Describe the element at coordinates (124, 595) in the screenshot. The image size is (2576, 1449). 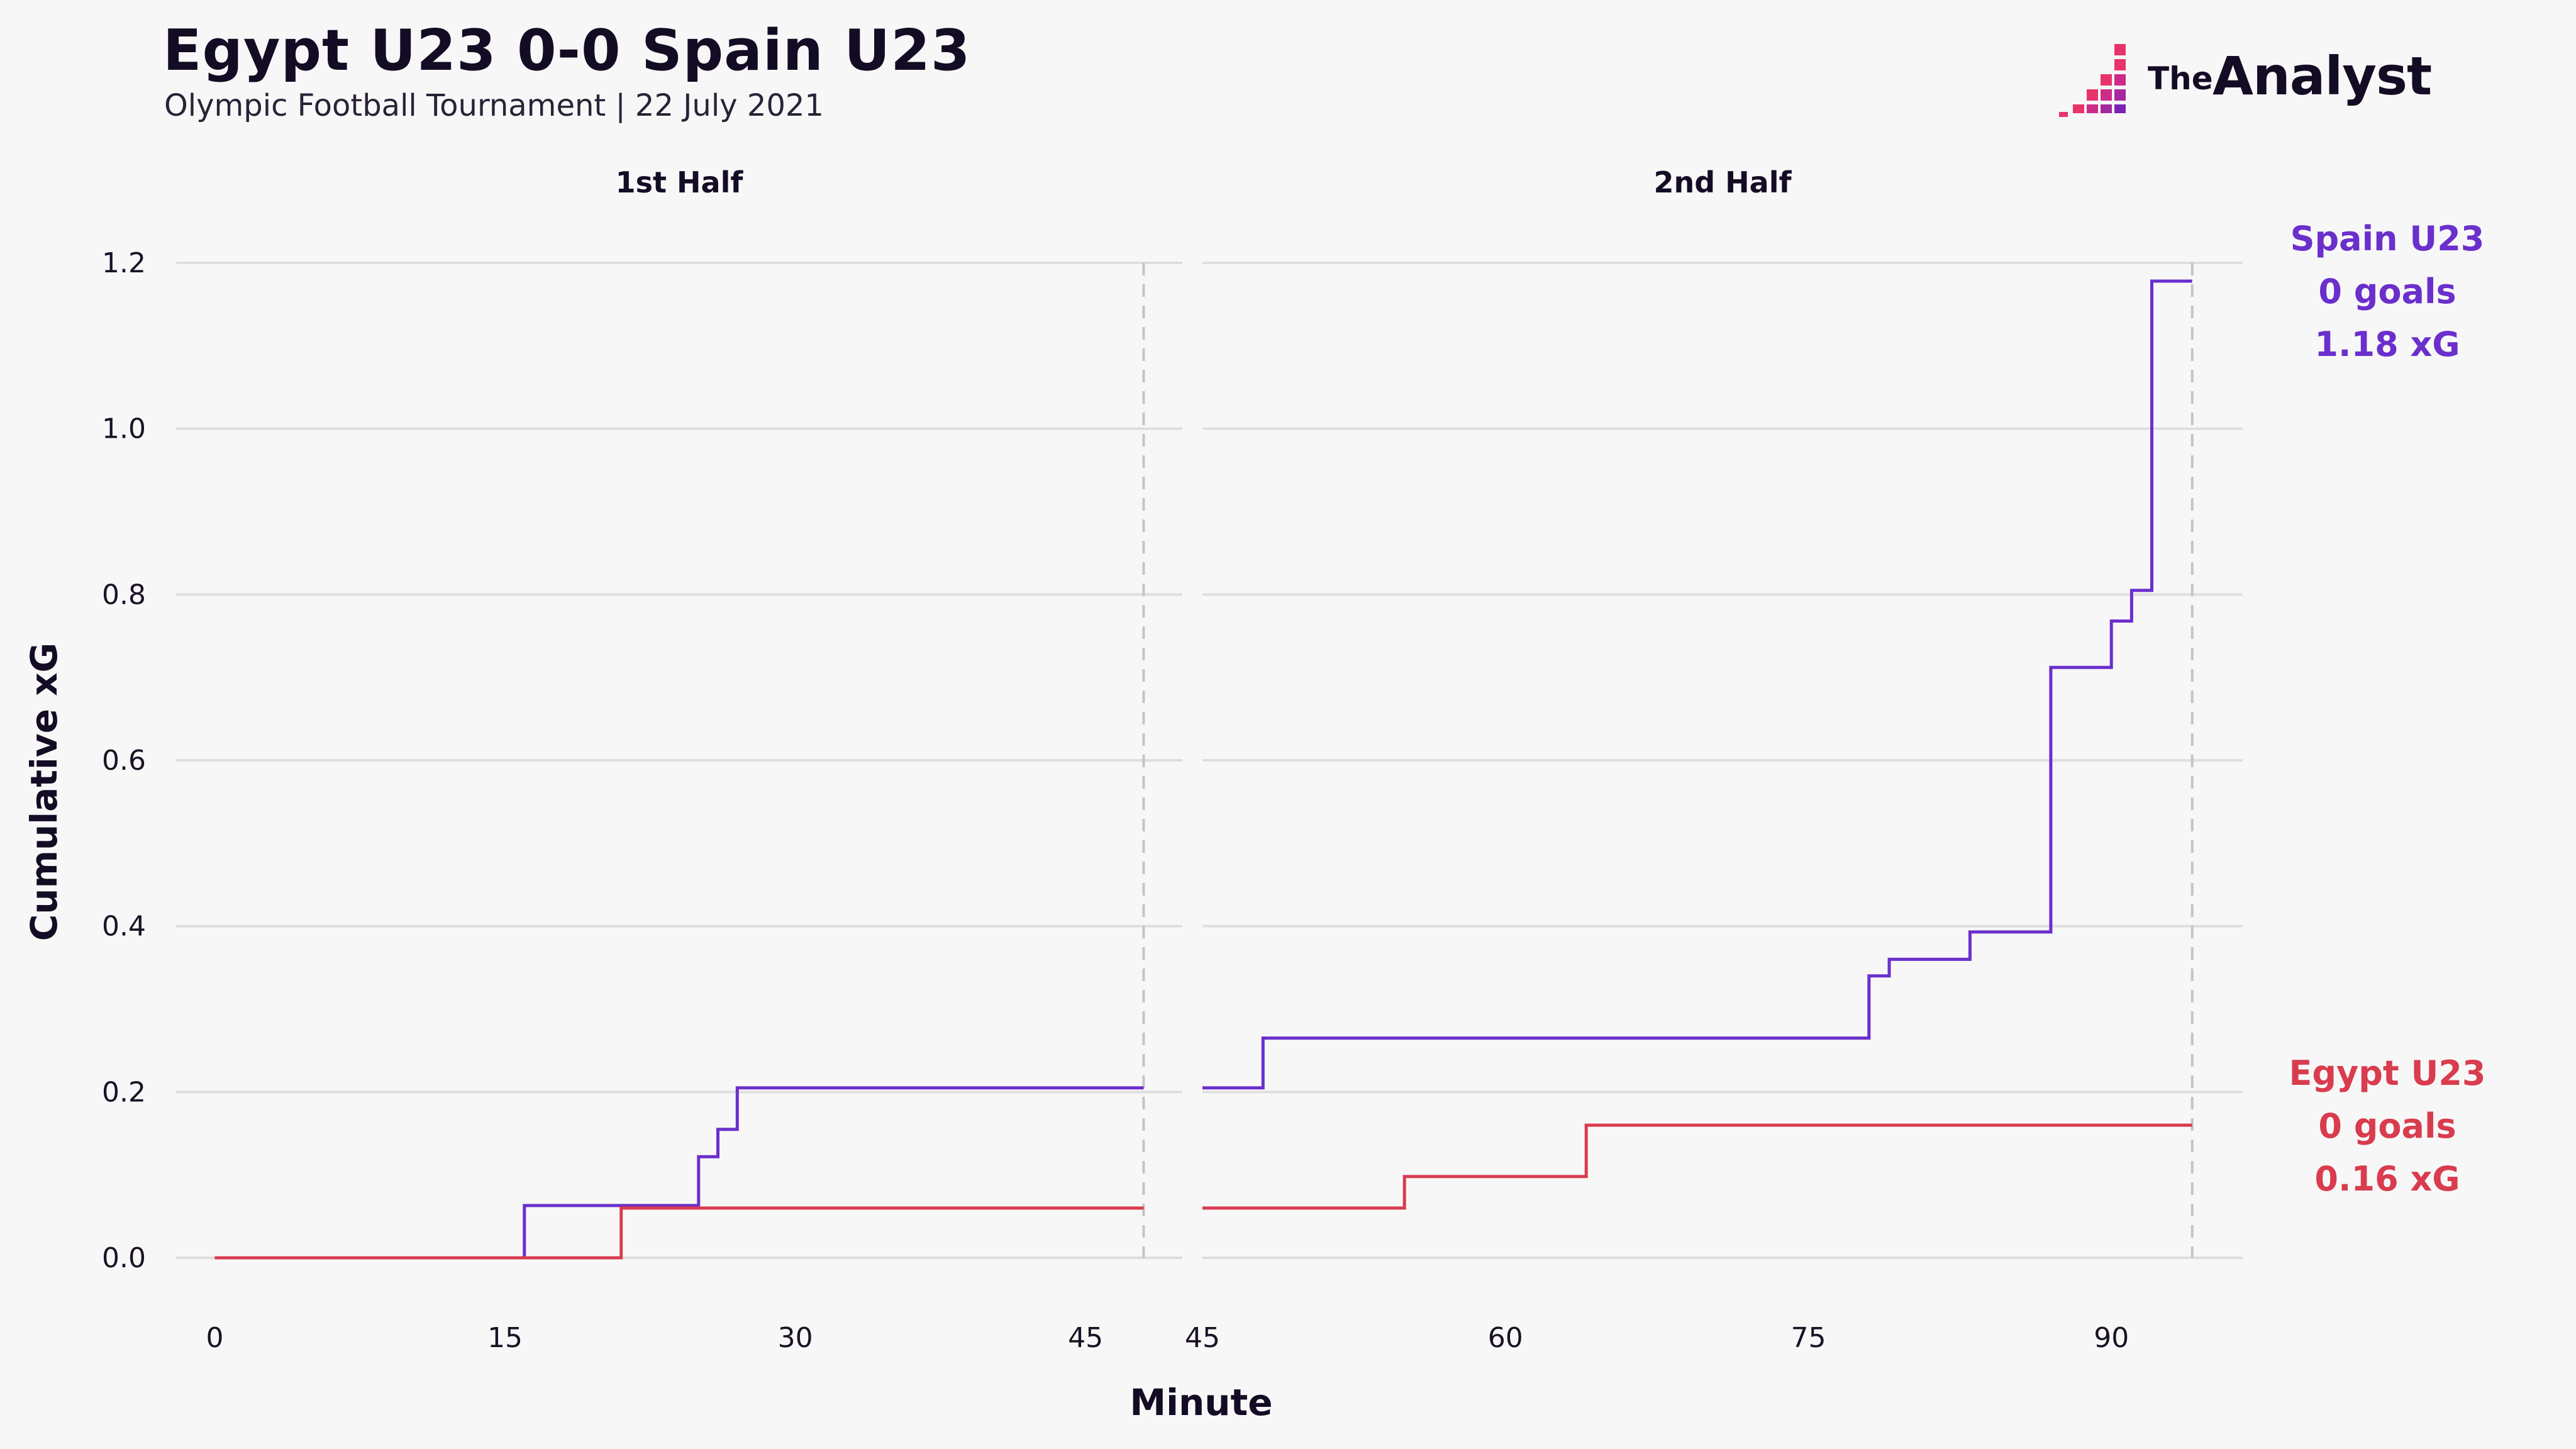
I see `y-tick-label: 0.8` at that location.